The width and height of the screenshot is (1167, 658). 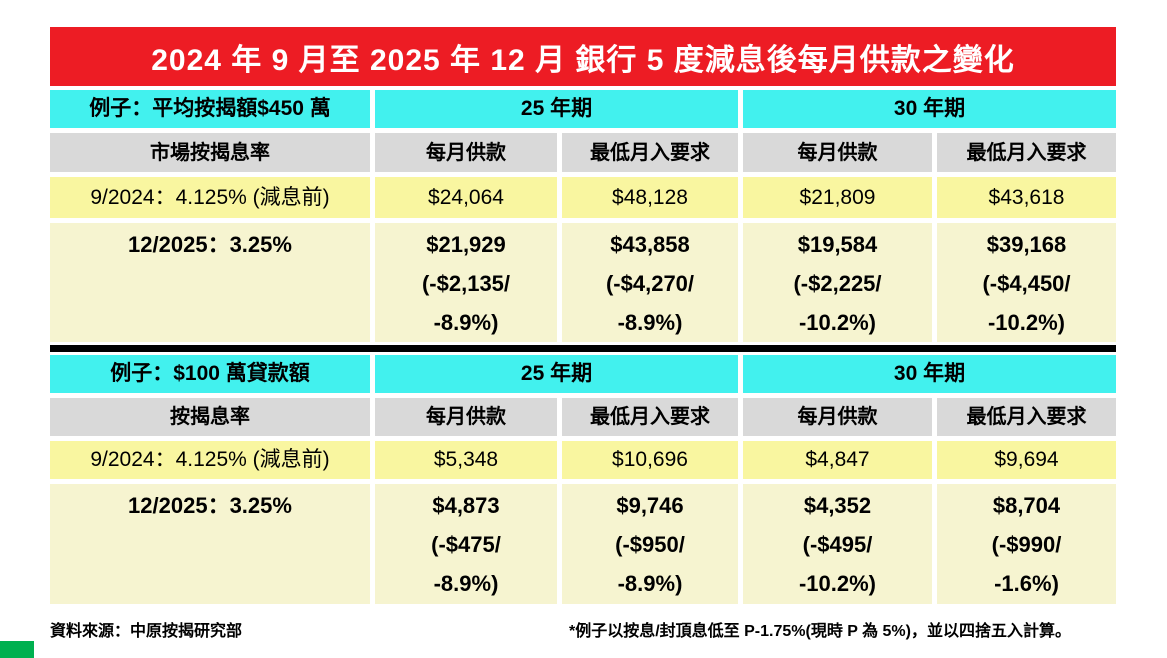 What do you see at coordinates (146, 631) in the screenshot?
I see `data-source-label: 資料來源：中原按揭研究部` at bounding box center [146, 631].